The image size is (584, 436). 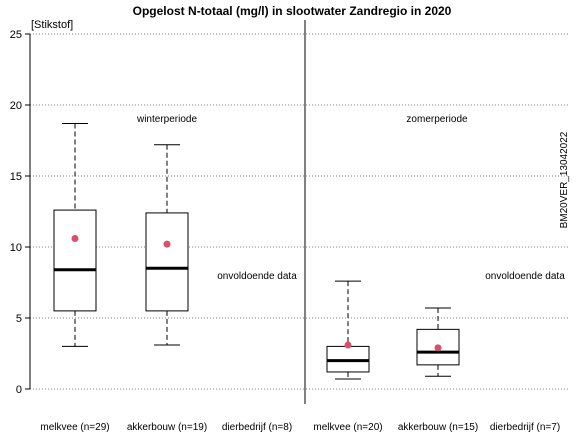 I want to click on y-tick-label: 10, so click(x=16, y=248).